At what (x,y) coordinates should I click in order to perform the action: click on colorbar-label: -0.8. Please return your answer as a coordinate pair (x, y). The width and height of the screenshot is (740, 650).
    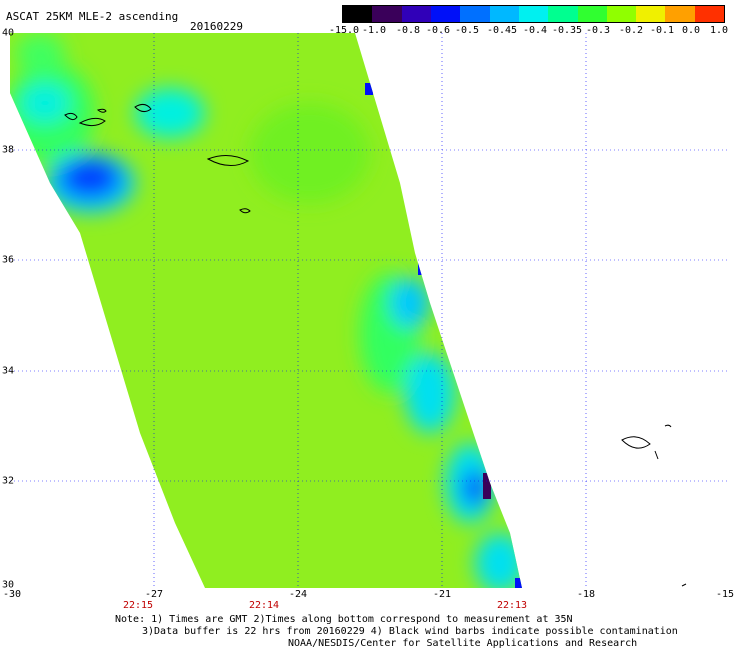
    Looking at the image, I should click on (408, 30).